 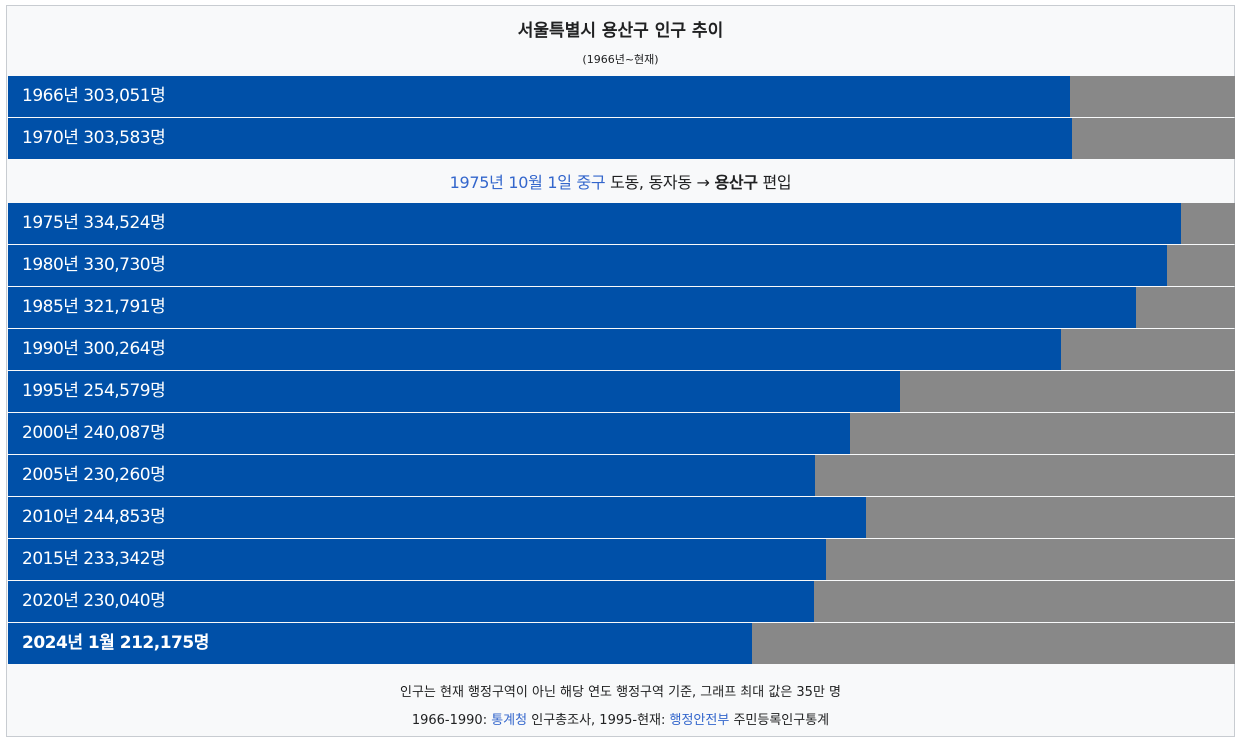 I want to click on bar-label: 1975년 334,524명, so click(x=94, y=223).